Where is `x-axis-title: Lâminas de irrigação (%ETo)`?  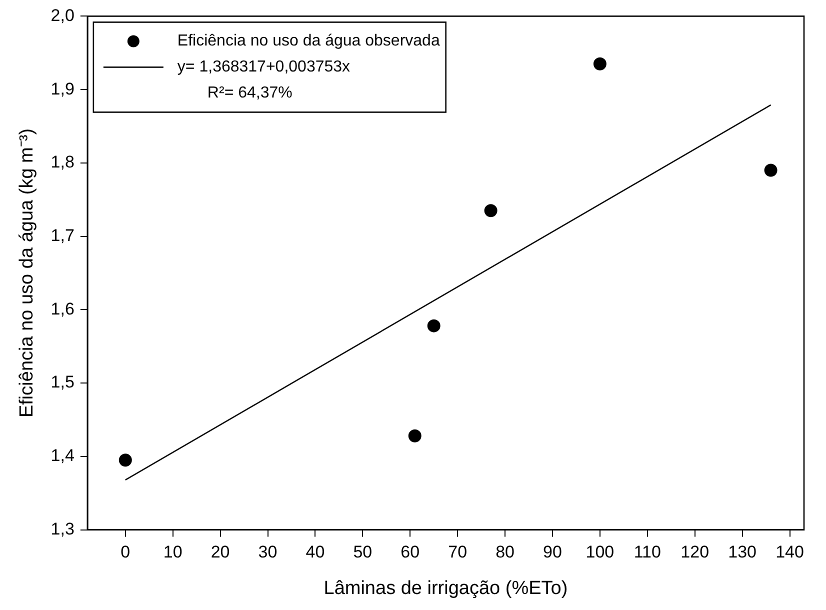 x-axis-title: Lâminas de irrigação (%ETo) is located at coordinates (446, 588).